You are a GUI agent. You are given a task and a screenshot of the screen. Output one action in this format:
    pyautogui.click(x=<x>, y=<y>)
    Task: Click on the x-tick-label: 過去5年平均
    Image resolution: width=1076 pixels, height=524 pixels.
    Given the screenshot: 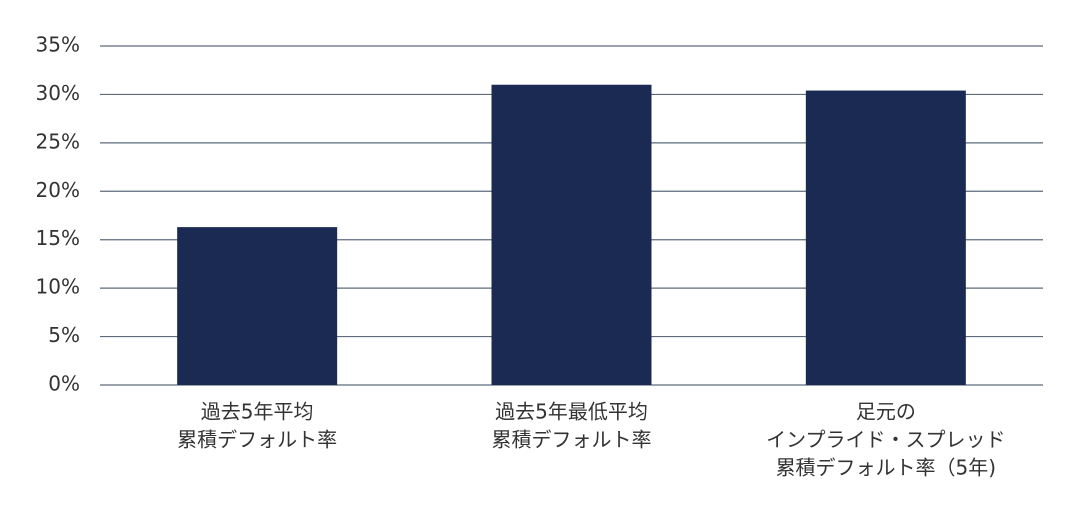 What is the action you would take?
    pyautogui.click(x=257, y=412)
    